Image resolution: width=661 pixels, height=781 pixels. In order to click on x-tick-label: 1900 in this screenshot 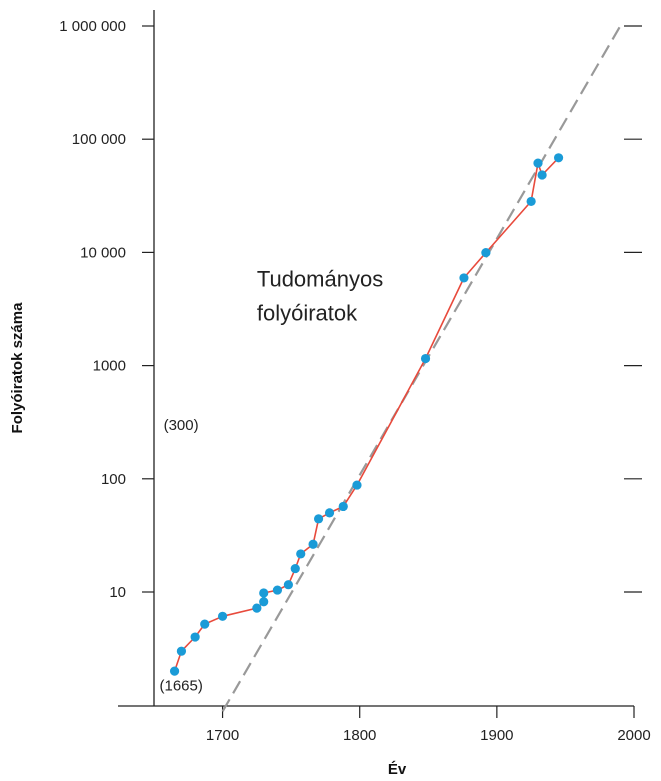, I will do `click(496, 735)`.